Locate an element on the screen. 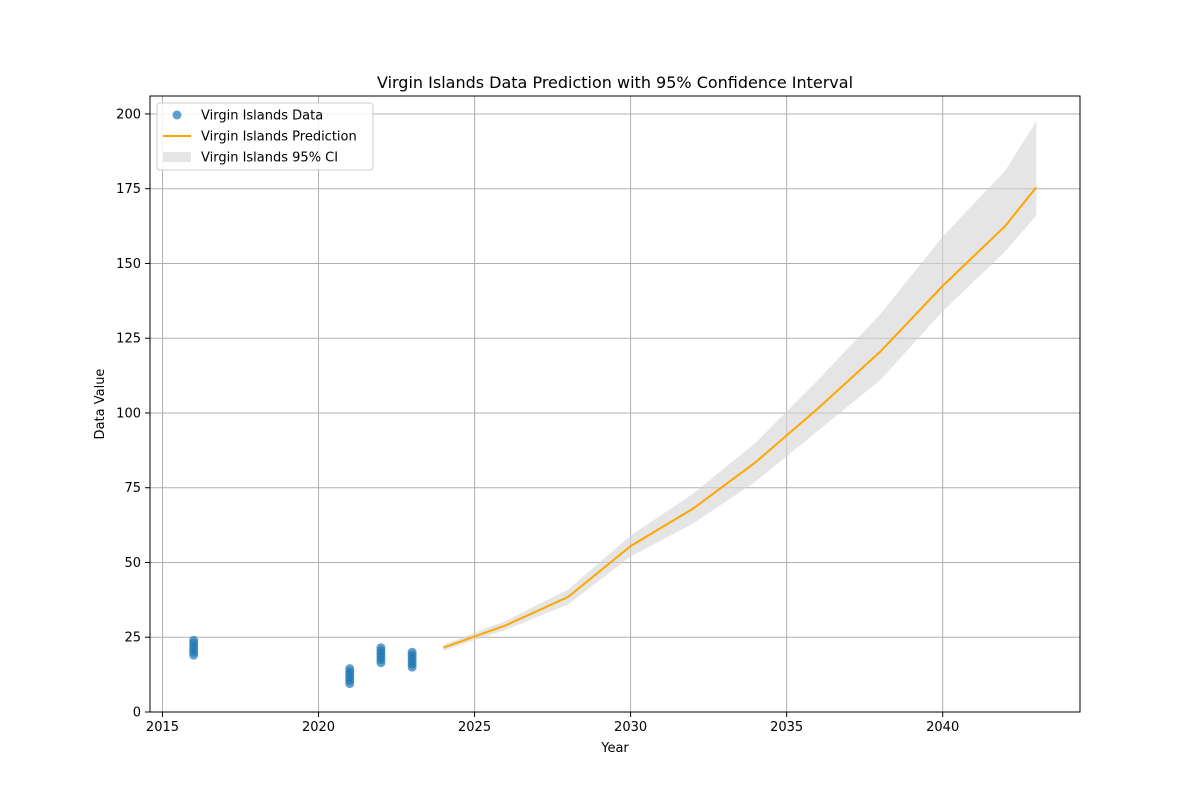 The height and width of the screenshot is (804, 1200). legend-label: Virgin Islands Prediction is located at coordinates (279, 137).